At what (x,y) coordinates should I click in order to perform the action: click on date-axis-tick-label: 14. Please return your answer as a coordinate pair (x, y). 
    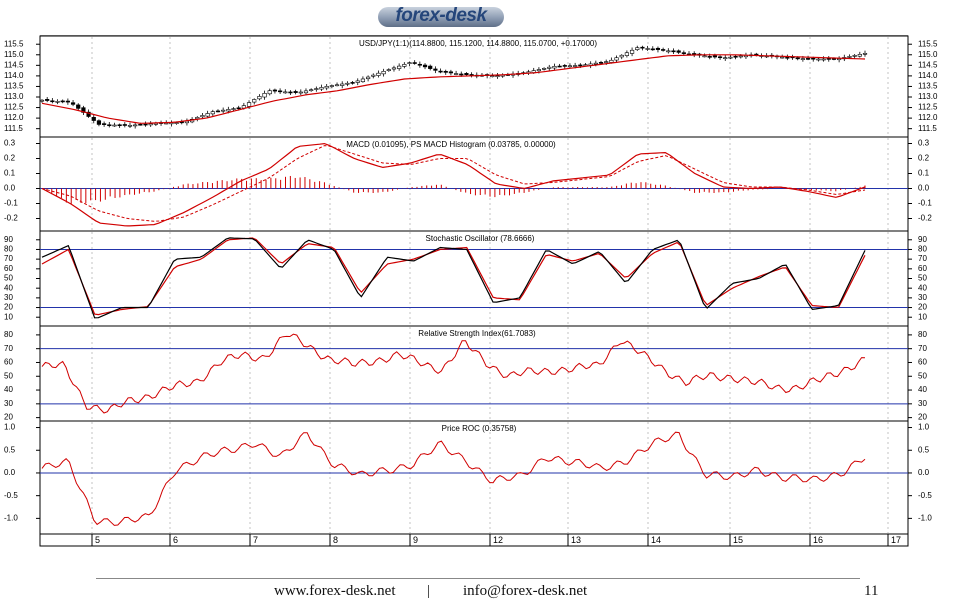
    Looking at the image, I should click on (656, 540).